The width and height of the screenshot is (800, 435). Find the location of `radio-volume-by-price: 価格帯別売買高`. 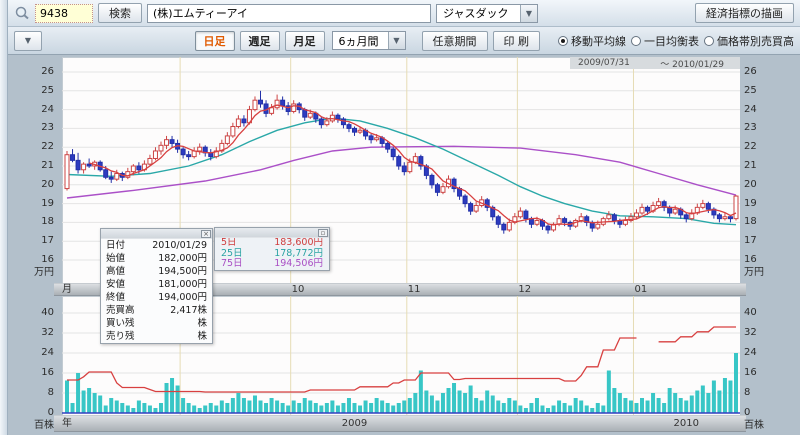

radio-volume-by-price: 価格帯別売買高 is located at coordinates (749, 41).